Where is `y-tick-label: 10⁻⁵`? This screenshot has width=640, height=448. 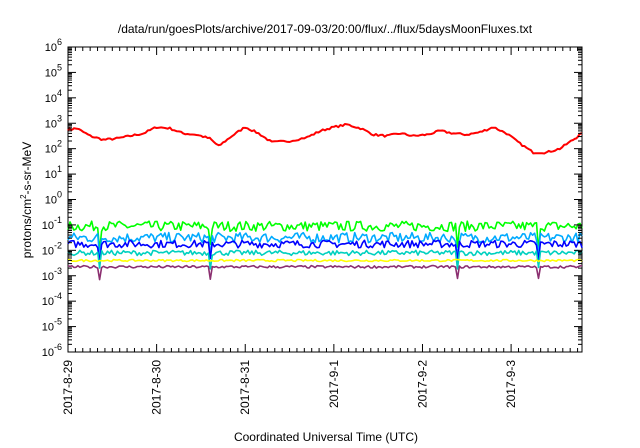
y-tick-label: 10⁻⁵ is located at coordinates (52, 325).